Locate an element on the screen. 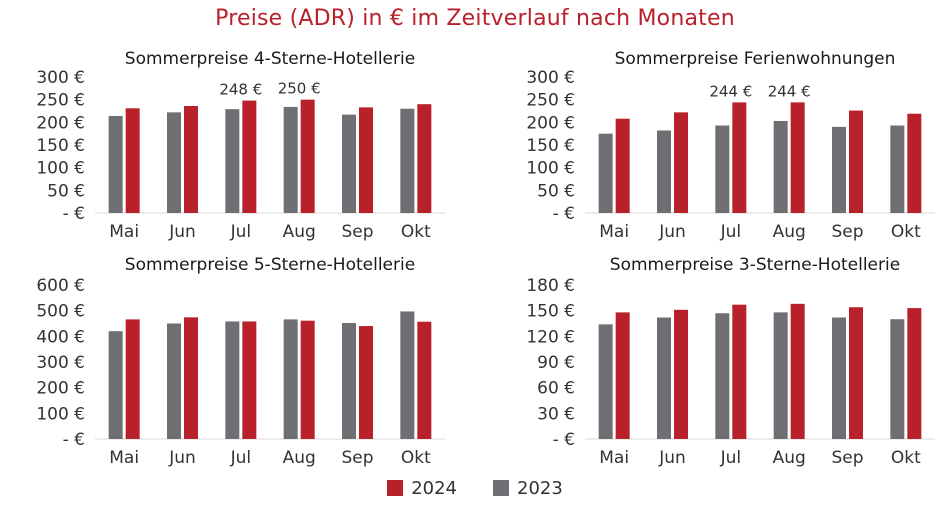 The height and width of the screenshot is (511, 950). y-tick-label: 180 € is located at coordinates (550, 286).